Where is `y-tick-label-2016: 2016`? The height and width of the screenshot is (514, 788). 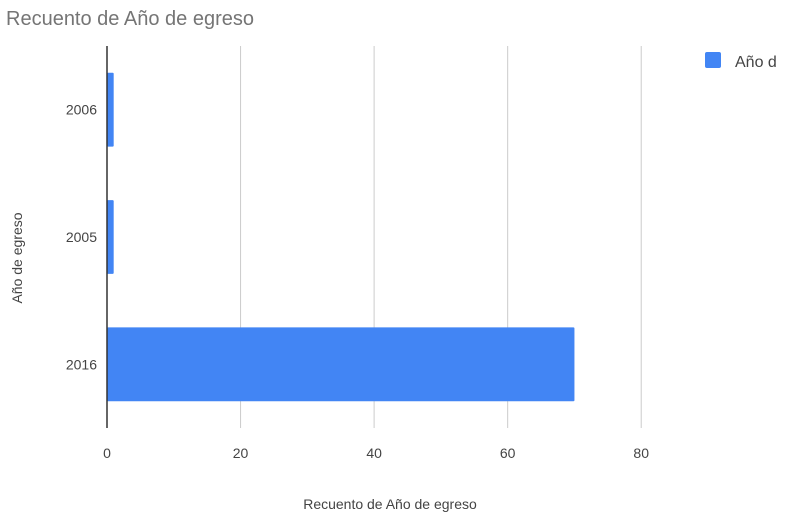 y-tick-label-2016: 2016 is located at coordinates (81, 364).